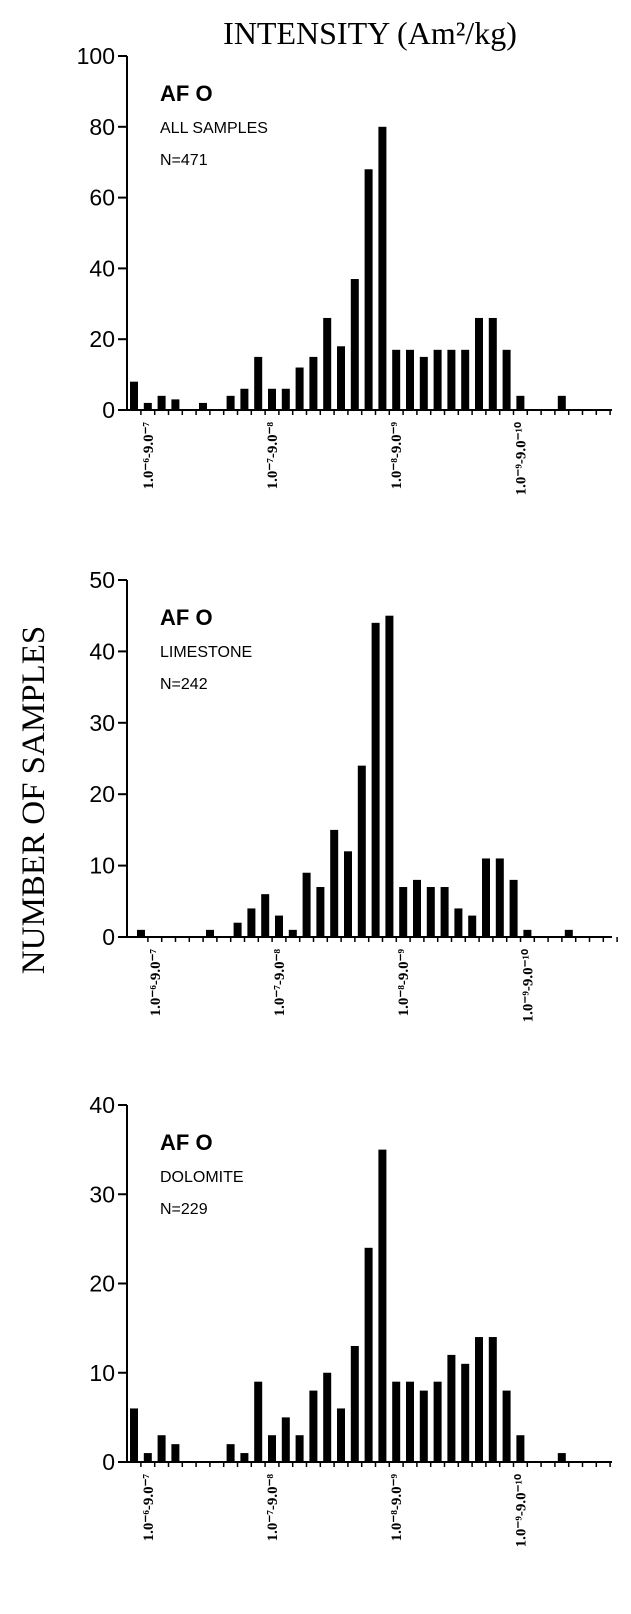 The image size is (631, 1614). What do you see at coordinates (202, 1177) in the screenshot?
I see `annotation: DOLOMITE` at bounding box center [202, 1177].